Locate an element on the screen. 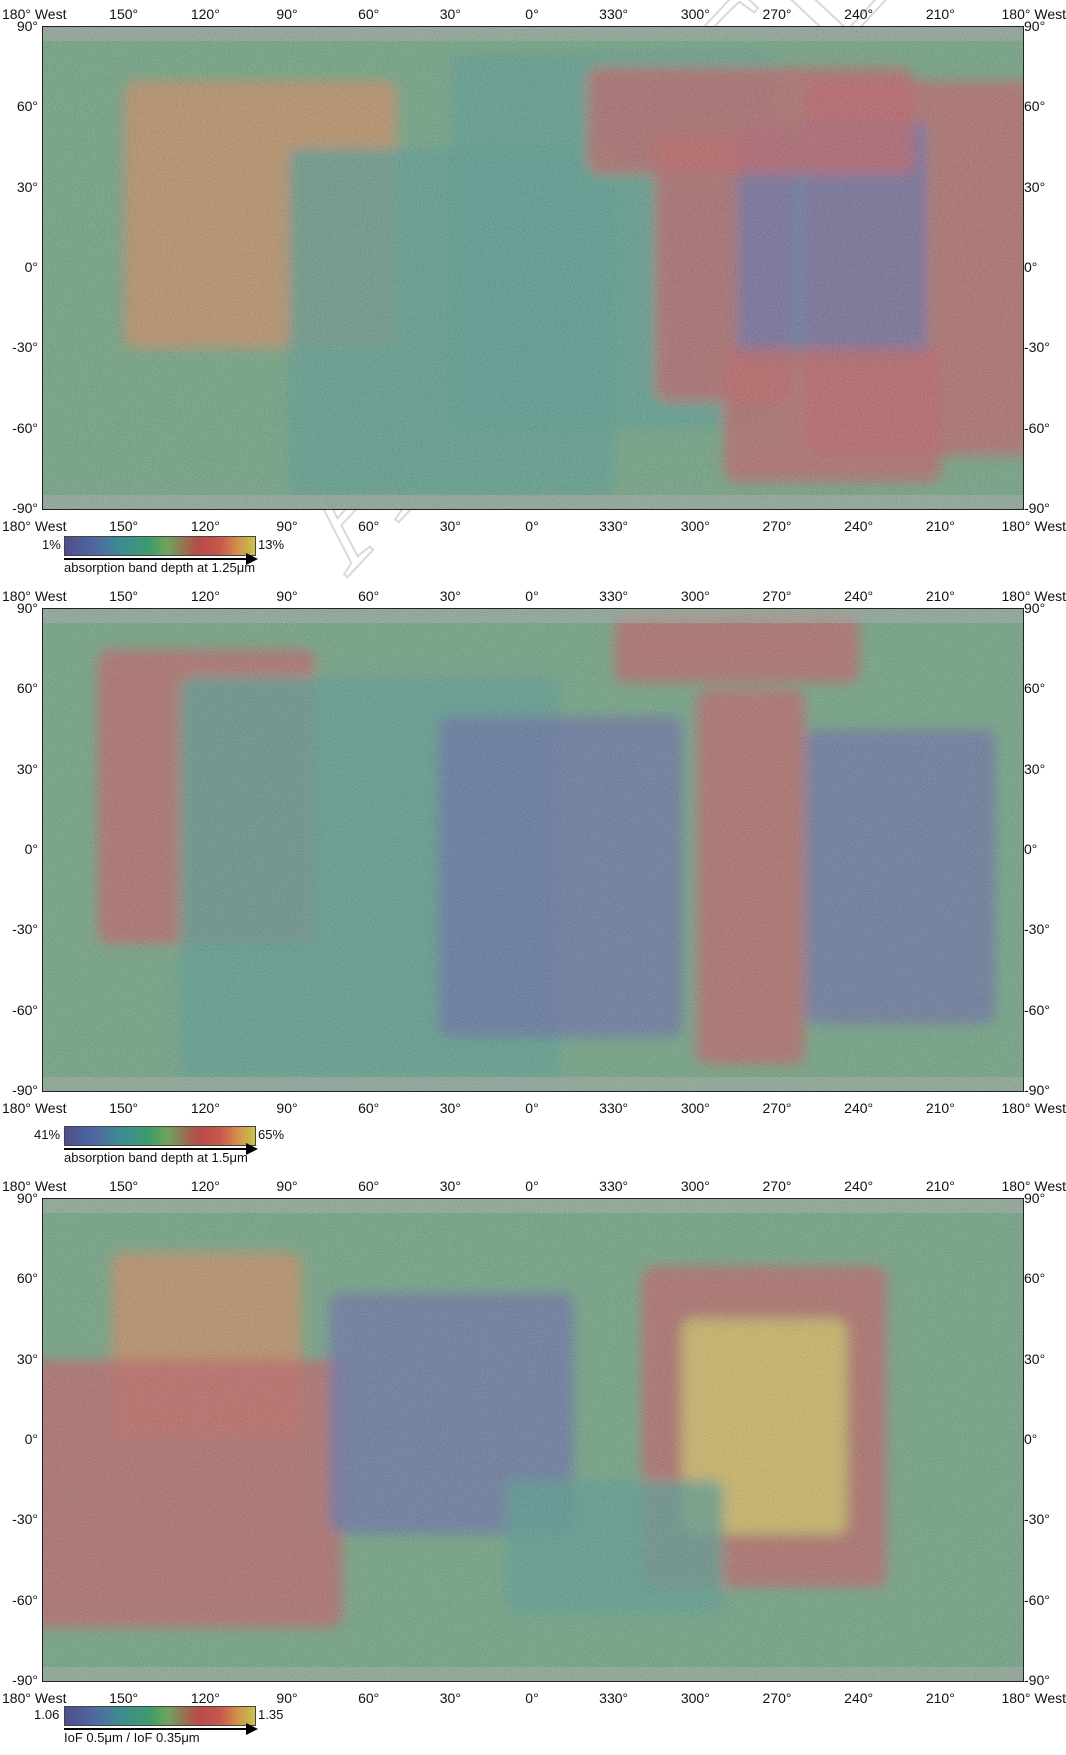 The height and width of the screenshot is (1755, 1066). colorbar-legend-3: 1.06 1.35 IoF 0.5μm / IoF 0.35μm is located at coordinates (200, 1724).